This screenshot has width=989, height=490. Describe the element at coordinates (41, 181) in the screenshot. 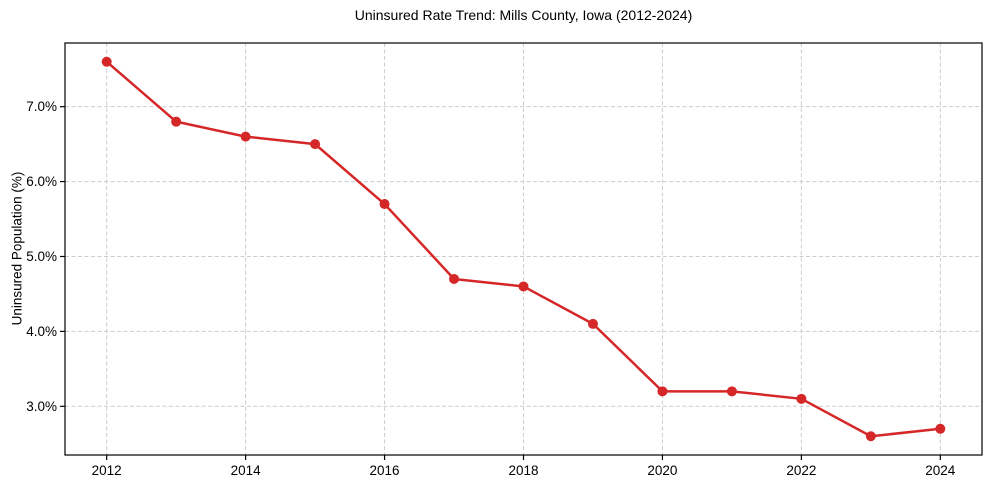

I see `y-tick-label: 6.0%` at that location.